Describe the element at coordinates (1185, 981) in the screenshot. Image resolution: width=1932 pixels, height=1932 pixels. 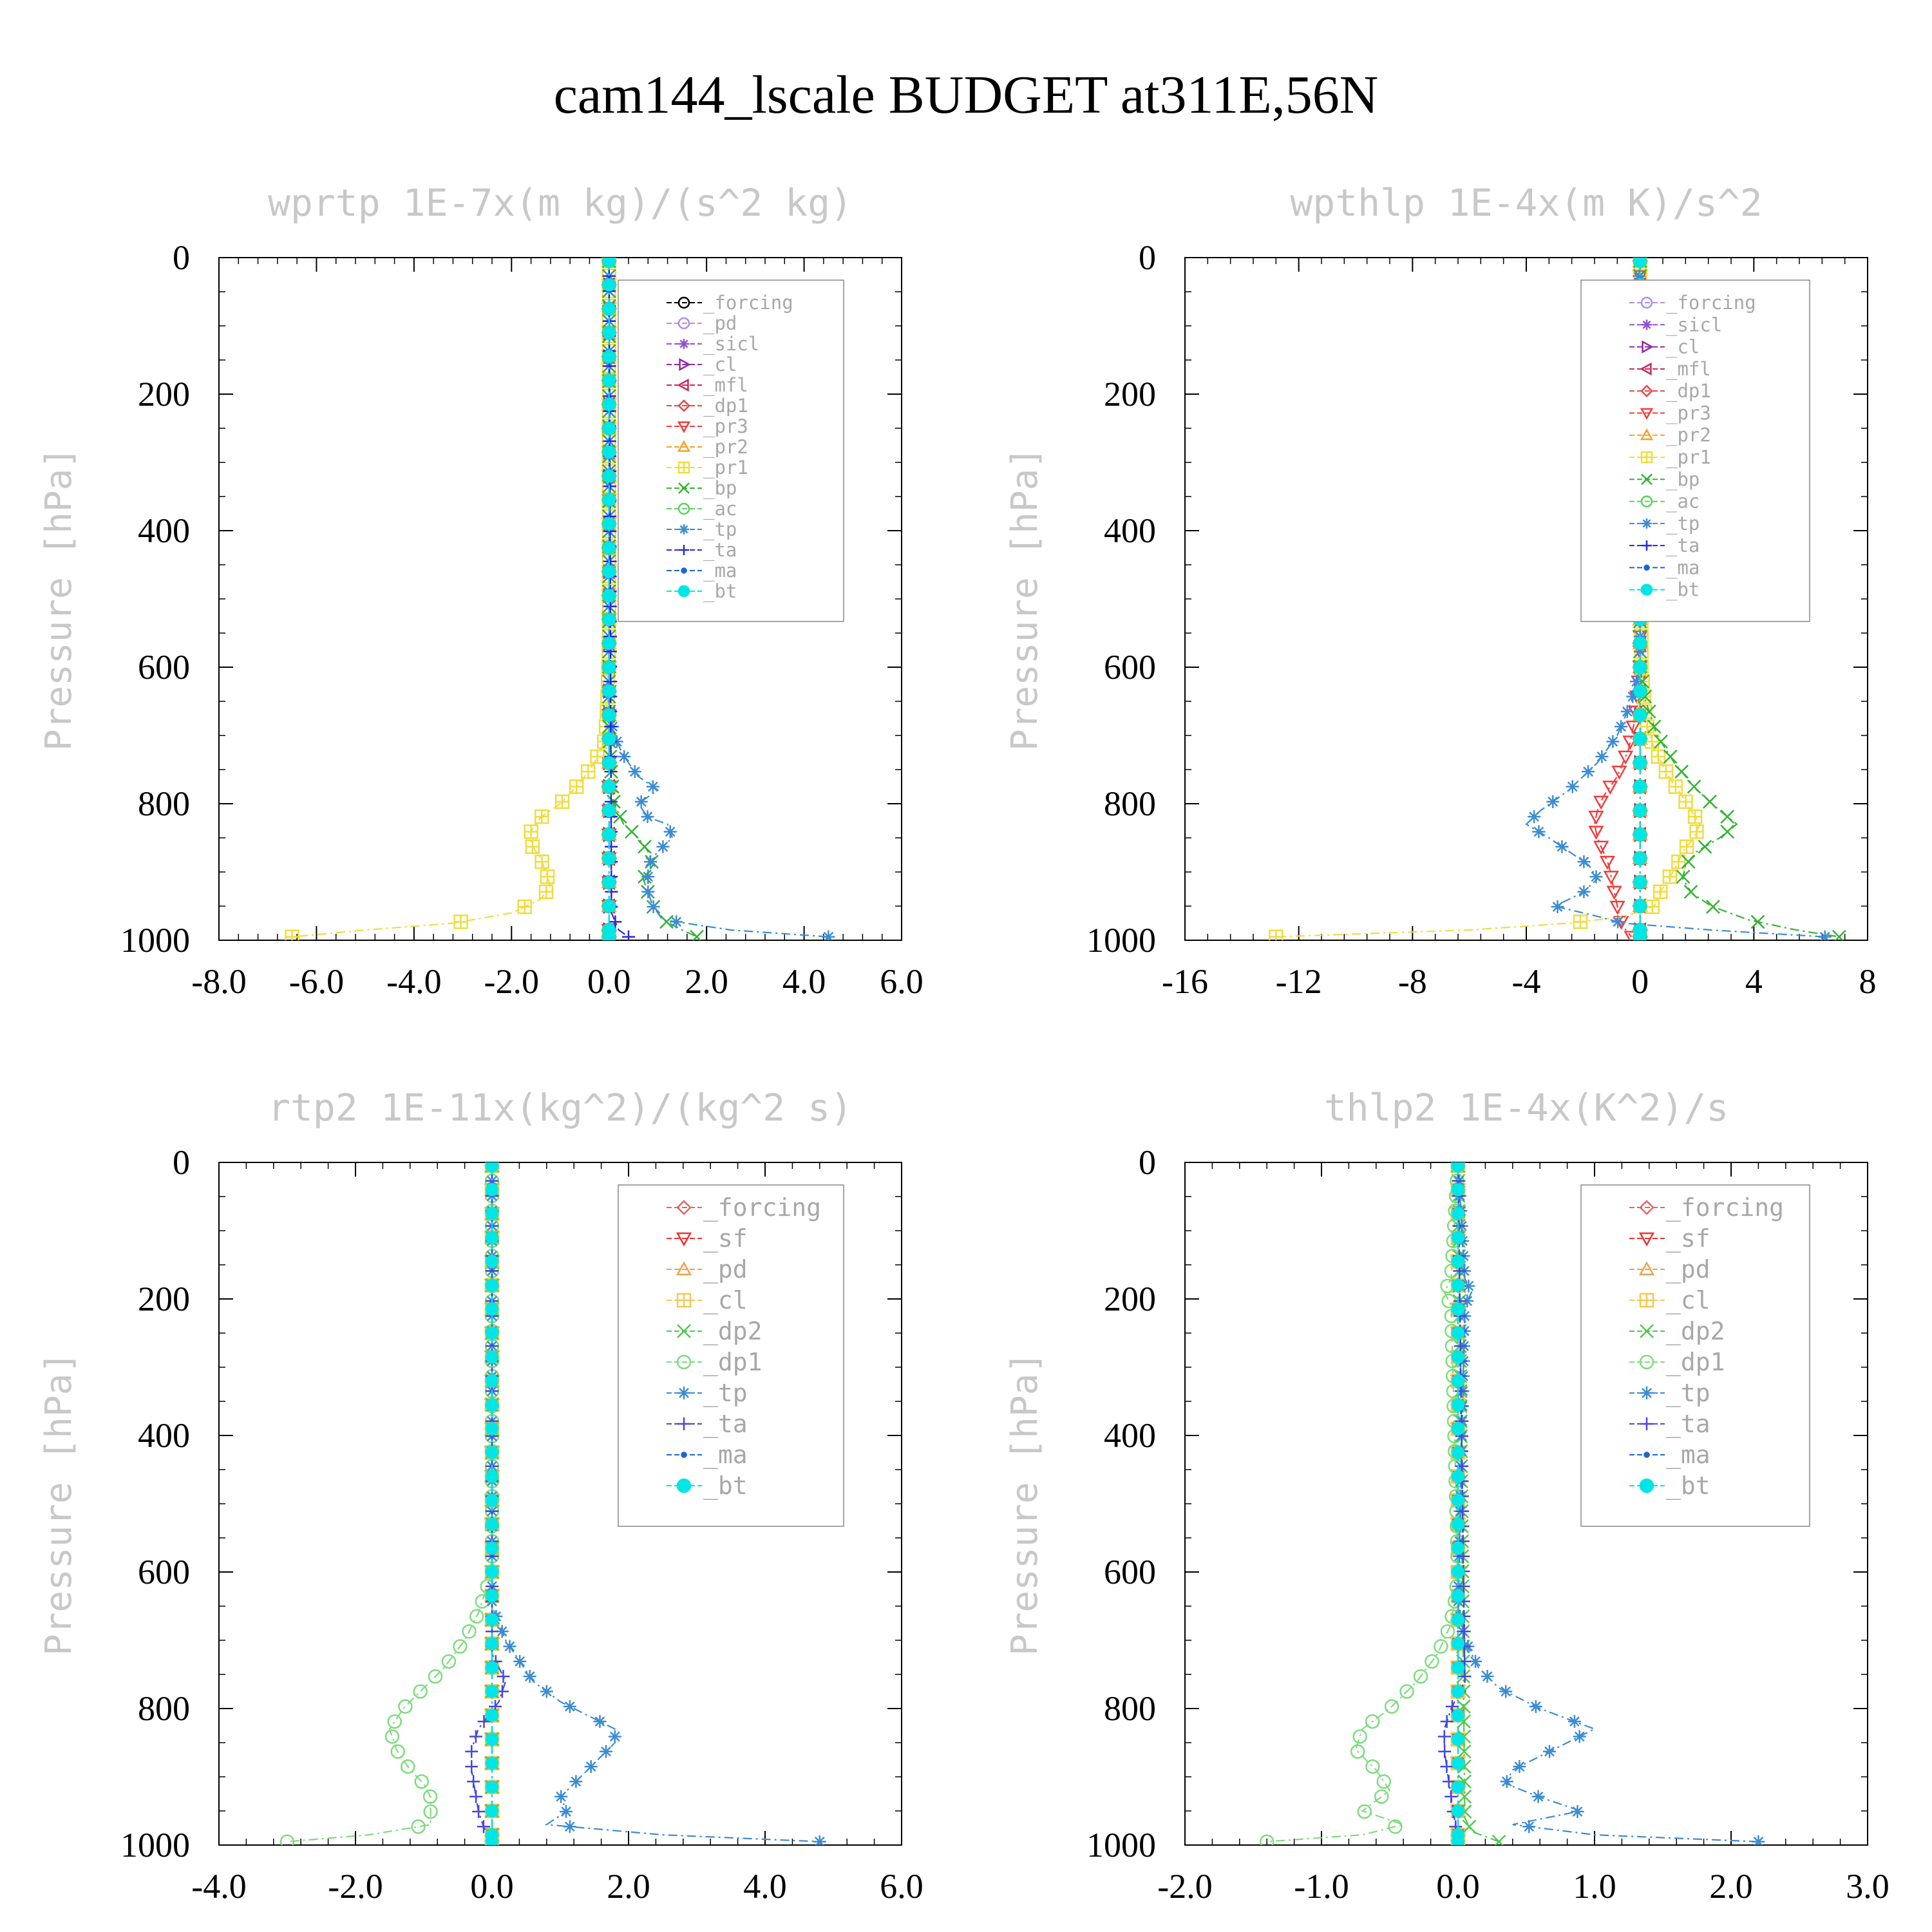
I see `x-tick-label: -16` at that location.